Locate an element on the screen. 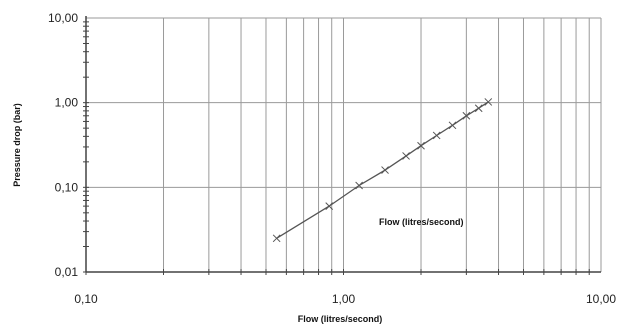  x-axis-label: Flow (litres/second) is located at coordinates (340, 319).